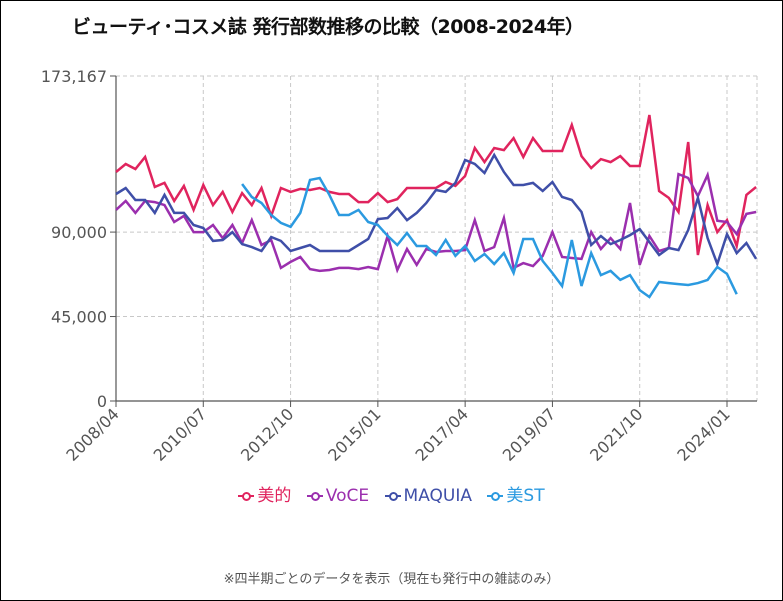 The width and height of the screenshot is (783, 601). Describe the element at coordinates (525, 496) in the screenshot. I see `legend-label: 美ST` at that location.